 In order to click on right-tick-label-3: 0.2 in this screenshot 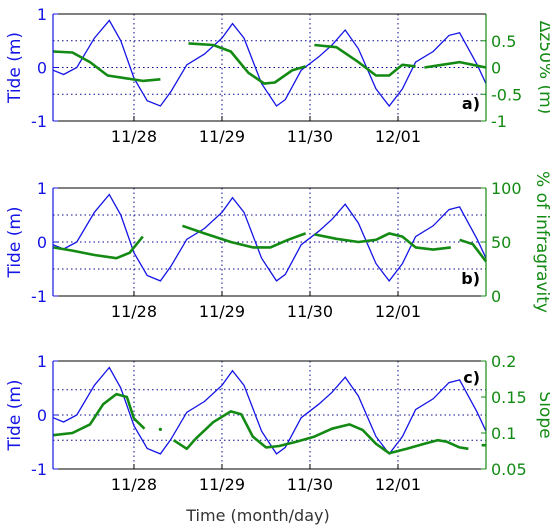, I will do `click(503, 361)`.